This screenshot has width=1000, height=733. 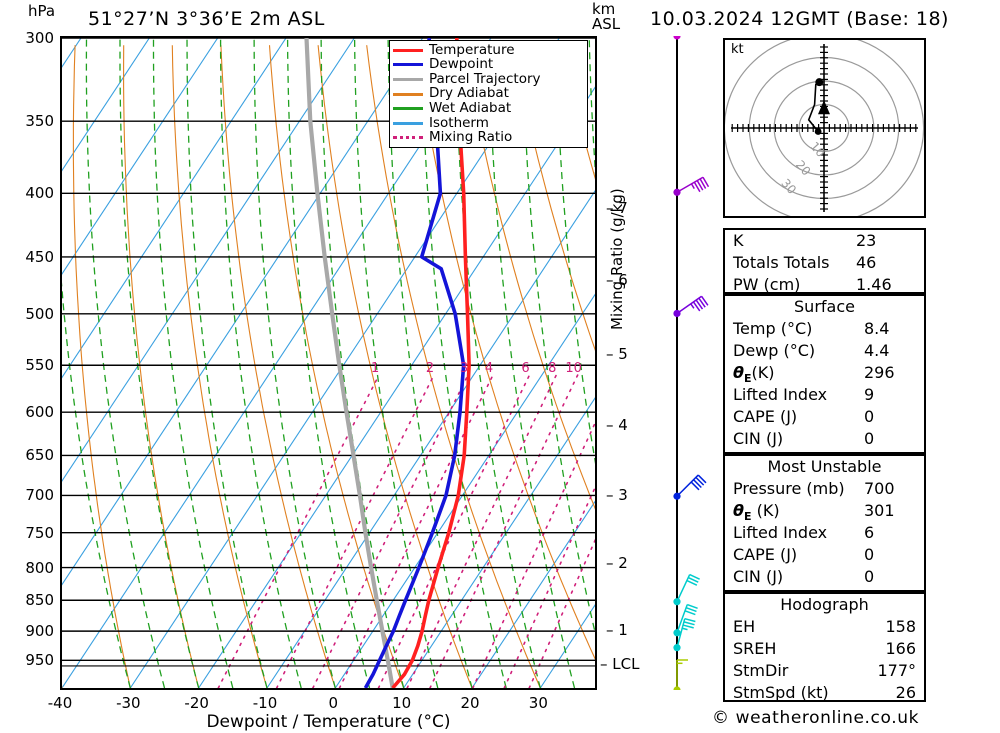 What do you see at coordinates (877, 328) in the screenshot?
I see `row-value: 8.4` at bounding box center [877, 328].